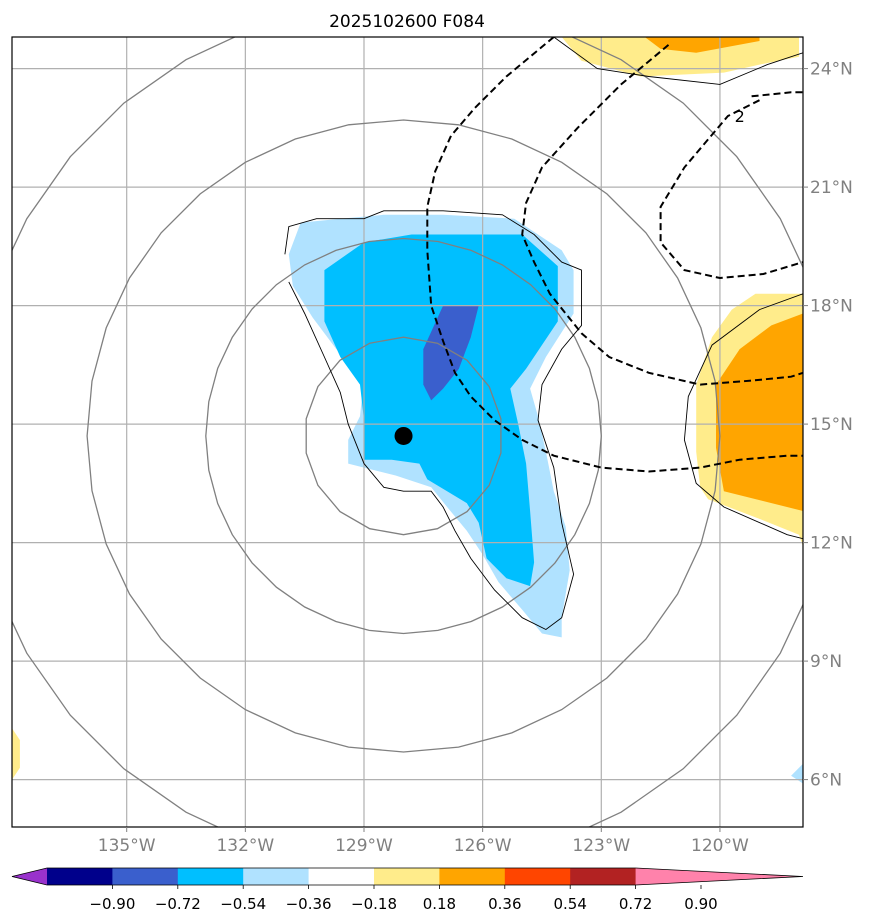 Image resolution: width=873 pixels, height=924 pixels. What do you see at coordinates (702, 45) in the screenshot?
I see `fill-pos-top-orange` at bounding box center [702, 45].